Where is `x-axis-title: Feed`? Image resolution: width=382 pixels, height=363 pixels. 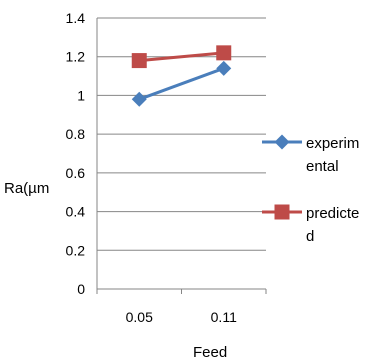
x-axis-title: Feed is located at coordinates (210, 352).